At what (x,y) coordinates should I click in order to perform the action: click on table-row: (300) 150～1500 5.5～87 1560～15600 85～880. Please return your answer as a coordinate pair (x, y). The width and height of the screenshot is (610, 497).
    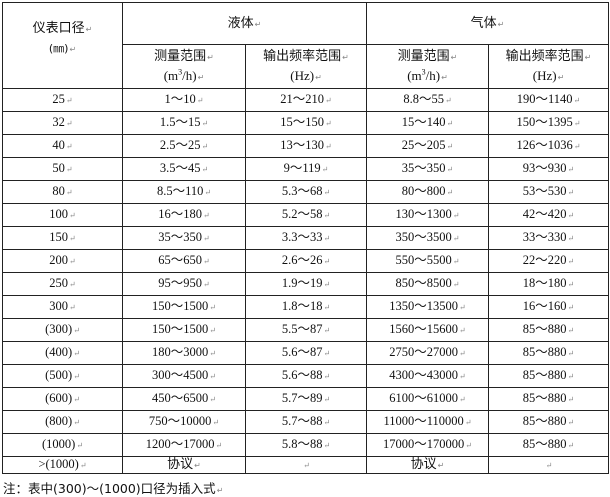
    Looking at the image, I should click on (305, 330).